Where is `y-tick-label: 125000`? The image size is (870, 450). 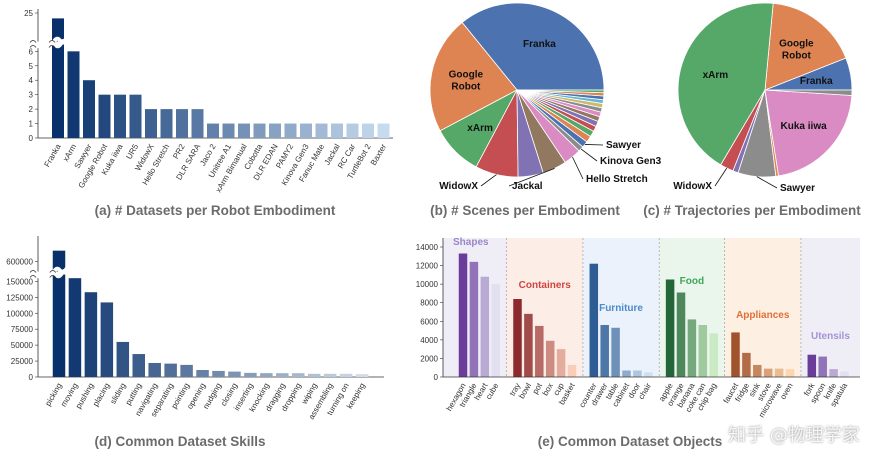 y-tick-label: 125000 is located at coordinates (19, 297).